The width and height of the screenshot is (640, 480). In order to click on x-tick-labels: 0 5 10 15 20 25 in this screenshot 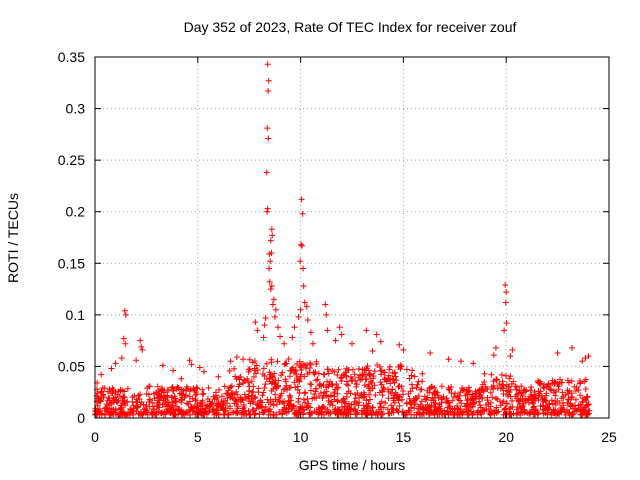, I will do `click(354, 437)`.